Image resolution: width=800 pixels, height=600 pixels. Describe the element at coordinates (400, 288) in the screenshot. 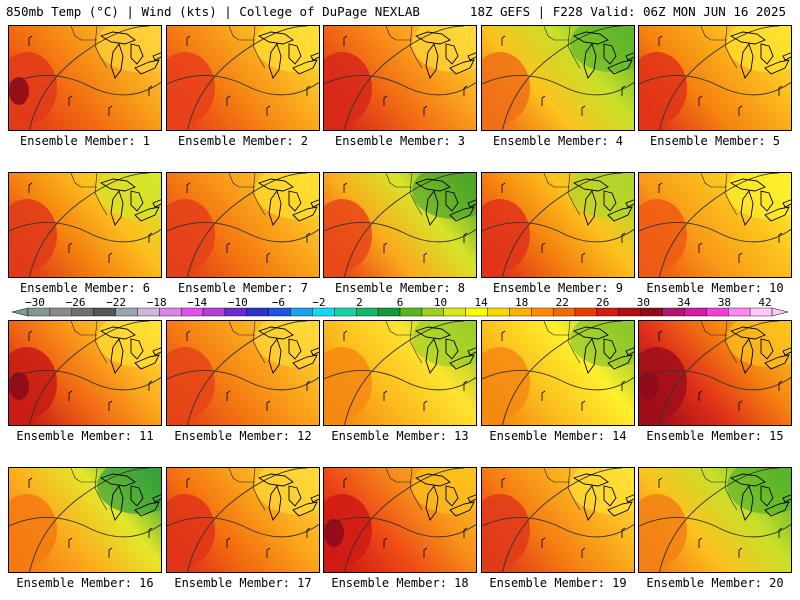

I see `member-label: Ensemble Member: 8` at that location.